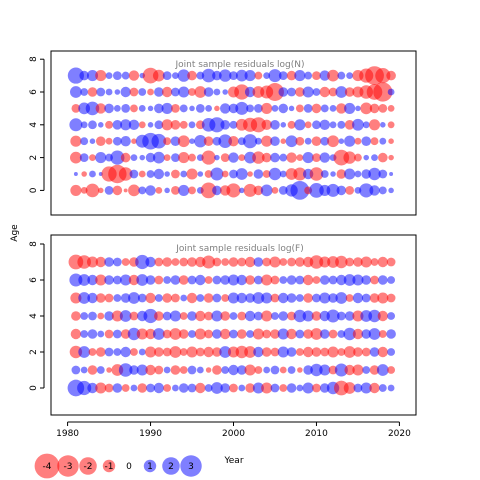  What do you see at coordinates (150, 467) in the screenshot?
I see `legend-label: 1` at bounding box center [150, 467].